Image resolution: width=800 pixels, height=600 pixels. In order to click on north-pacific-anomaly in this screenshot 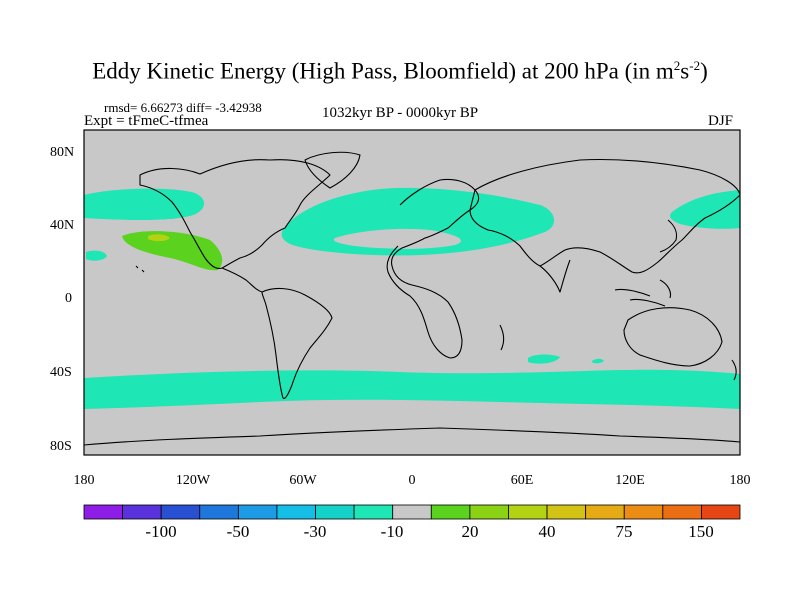, I will do `click(144, 204)`.